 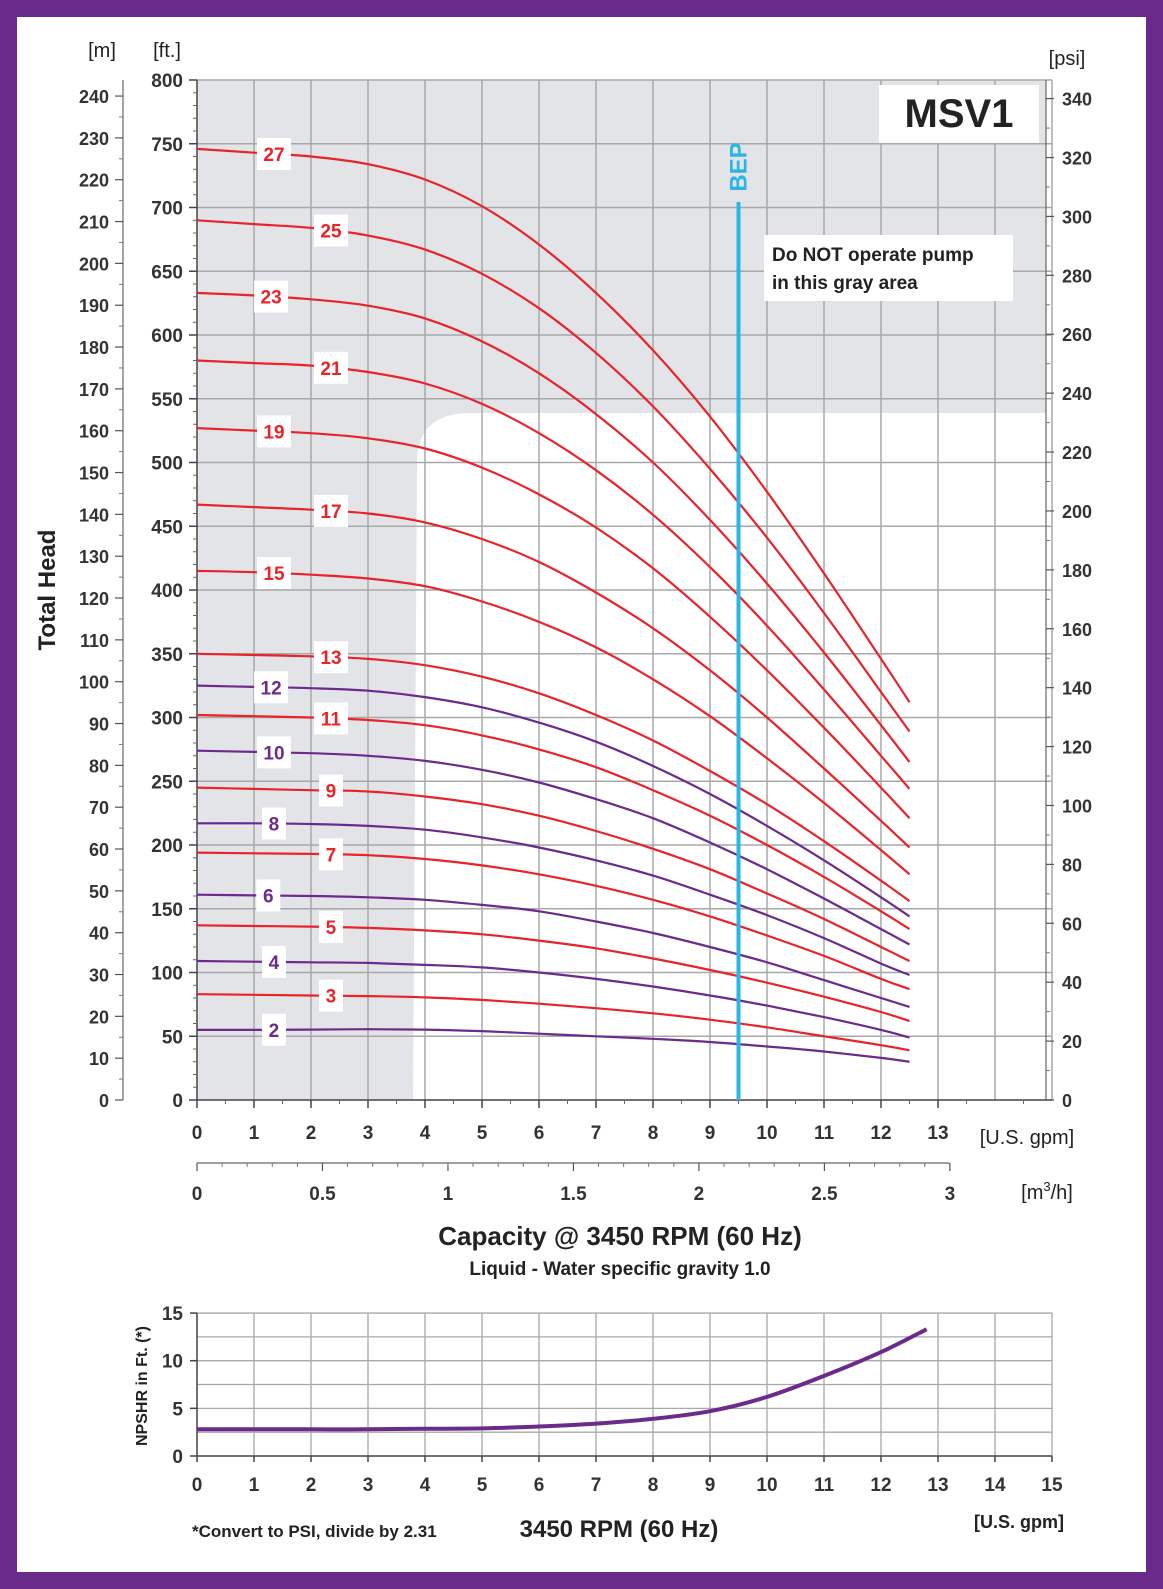 I want to click on y-ft-tick-label: 550, so click(x=167, y=400).